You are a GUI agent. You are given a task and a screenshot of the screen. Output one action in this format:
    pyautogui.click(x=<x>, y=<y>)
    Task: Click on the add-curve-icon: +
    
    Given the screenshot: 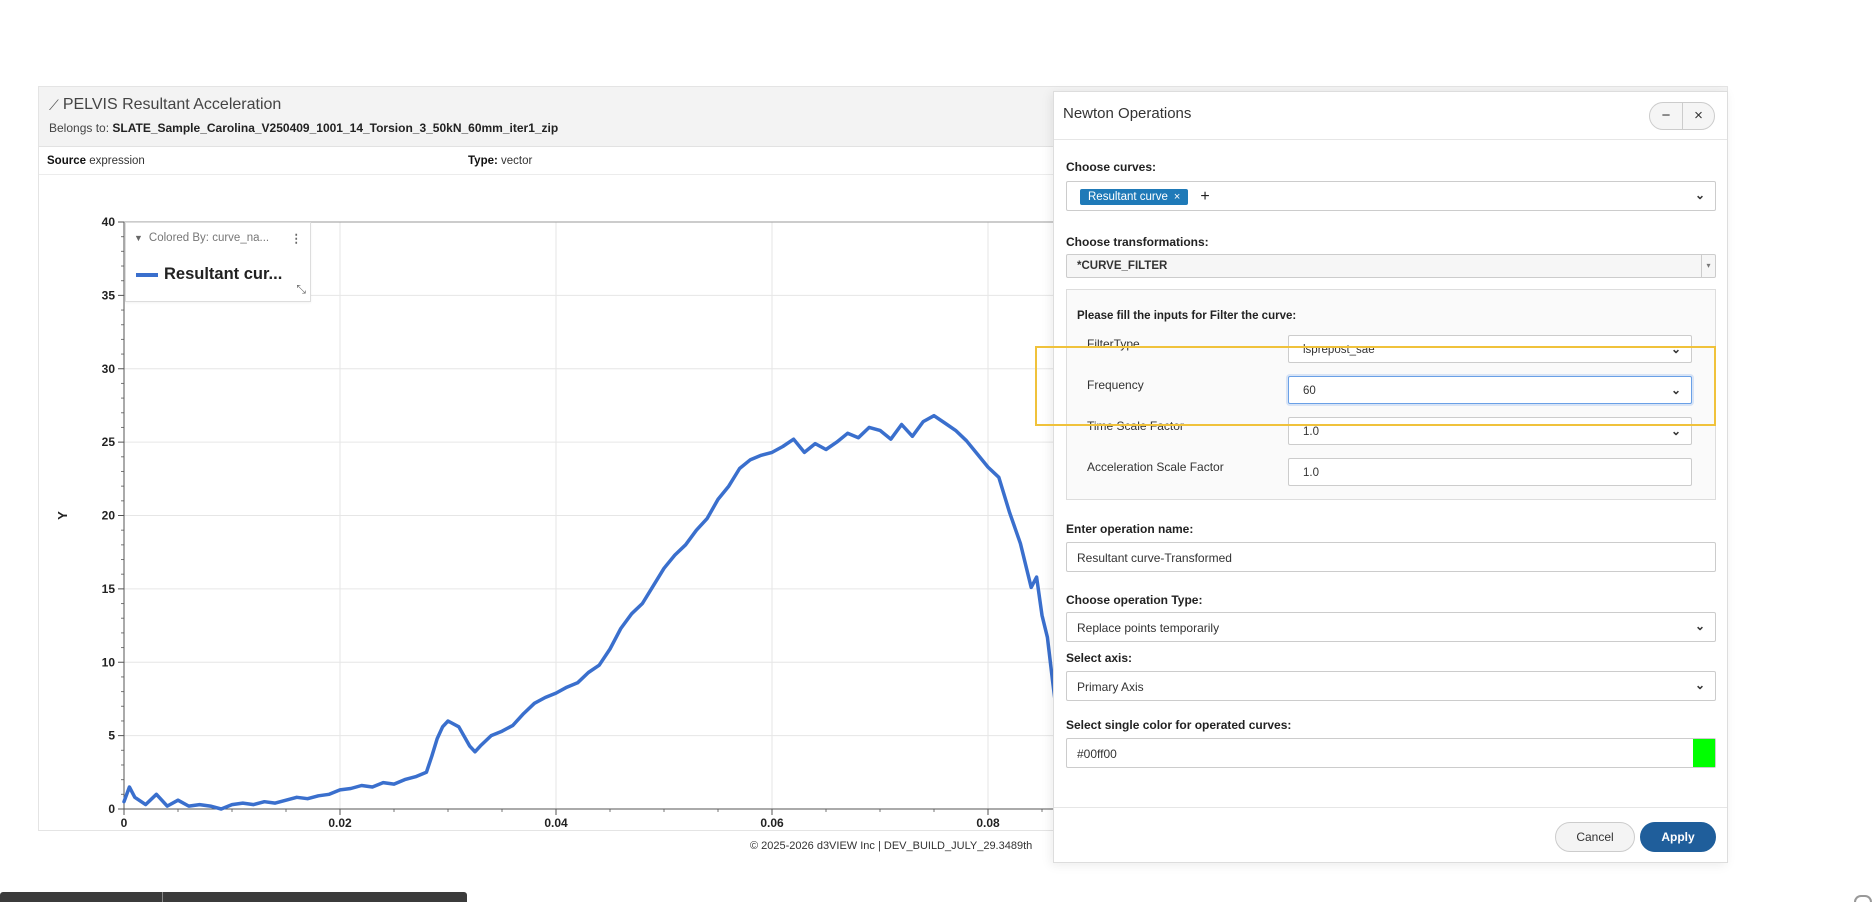 What is the action you would take?
    pyautogui.click(x=1205, y=196)
    